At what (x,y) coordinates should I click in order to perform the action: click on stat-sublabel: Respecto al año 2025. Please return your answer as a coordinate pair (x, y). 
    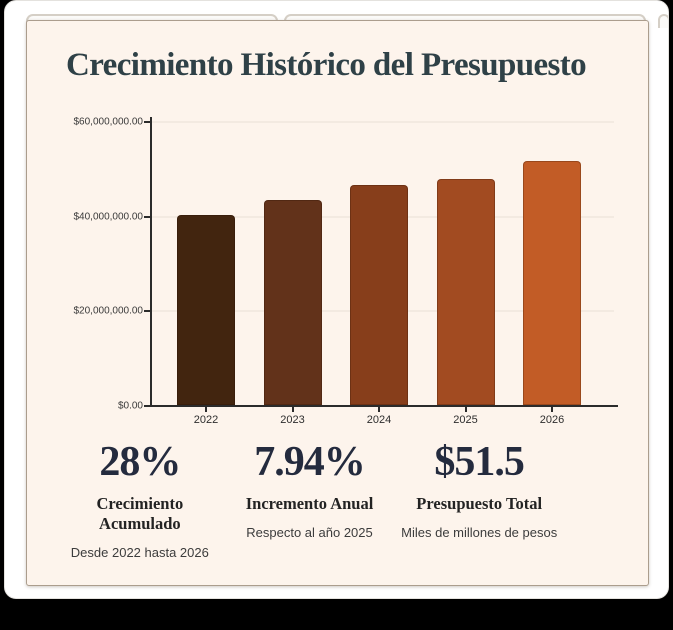
    Looking at the image, I should click on (309, 533).